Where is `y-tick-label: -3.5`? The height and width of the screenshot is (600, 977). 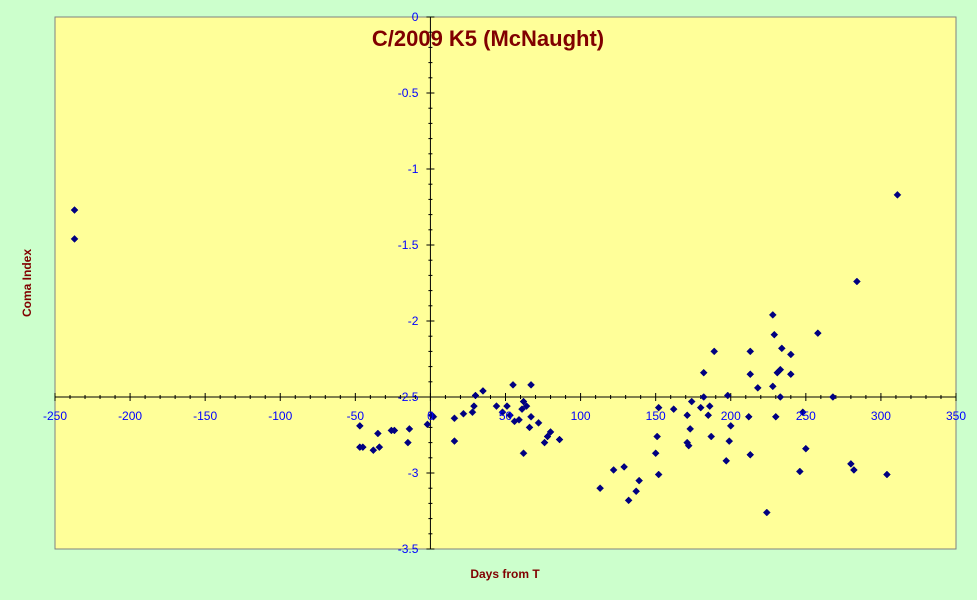
y-tick-label: -3.5 is located at coordinates (408, 549).